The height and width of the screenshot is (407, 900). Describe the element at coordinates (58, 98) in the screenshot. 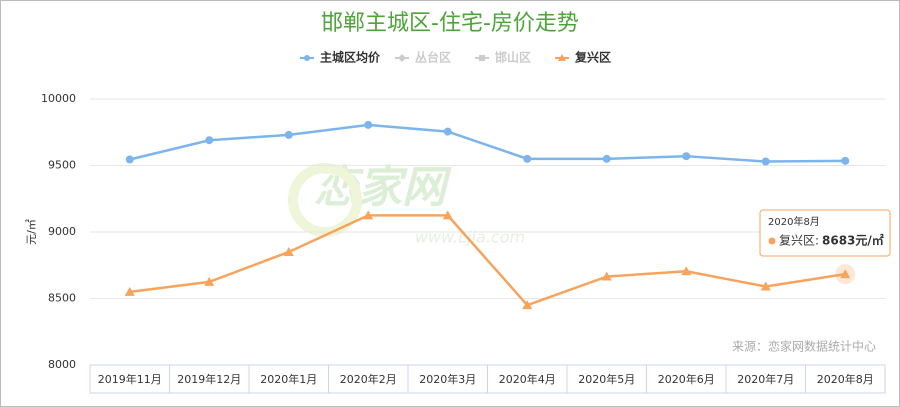

I see `y-tick-label: 10000` at that location.